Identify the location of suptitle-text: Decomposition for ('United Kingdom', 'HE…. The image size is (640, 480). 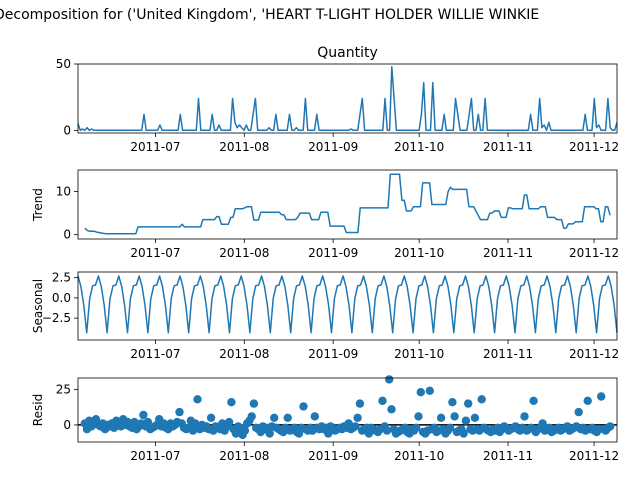
(270, 15).